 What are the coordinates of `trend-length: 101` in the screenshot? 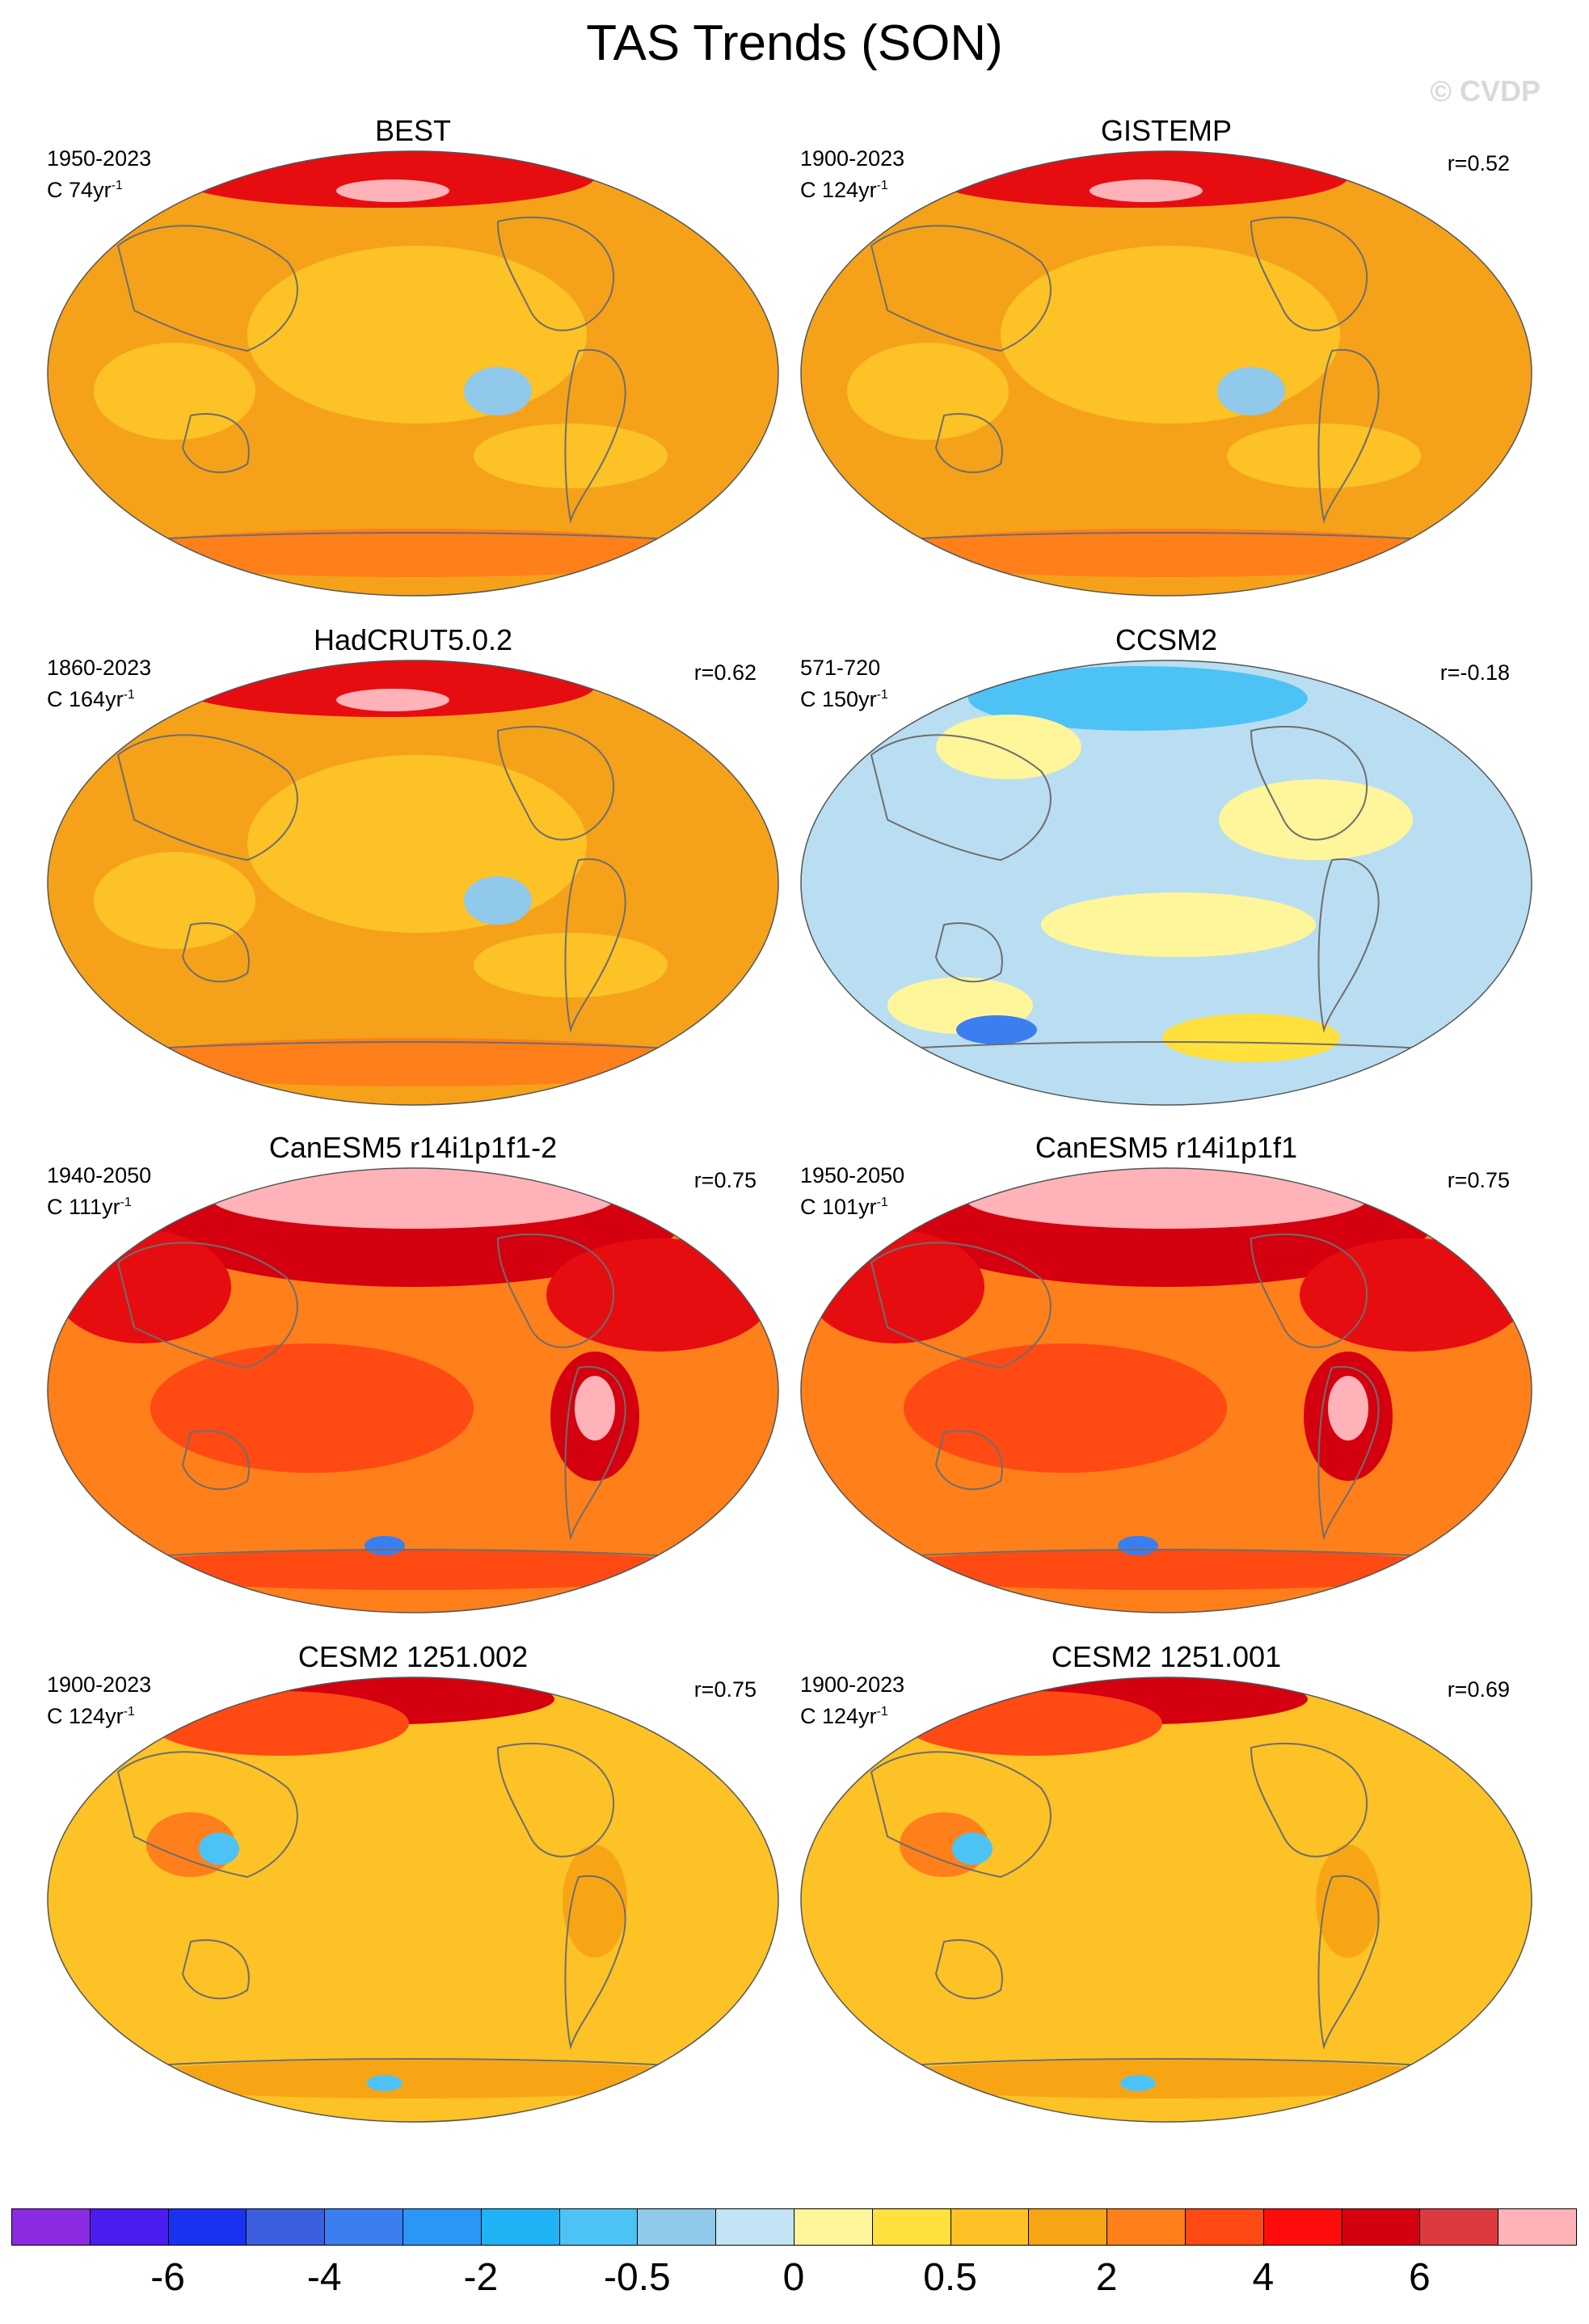 It's located at (840, 1207).